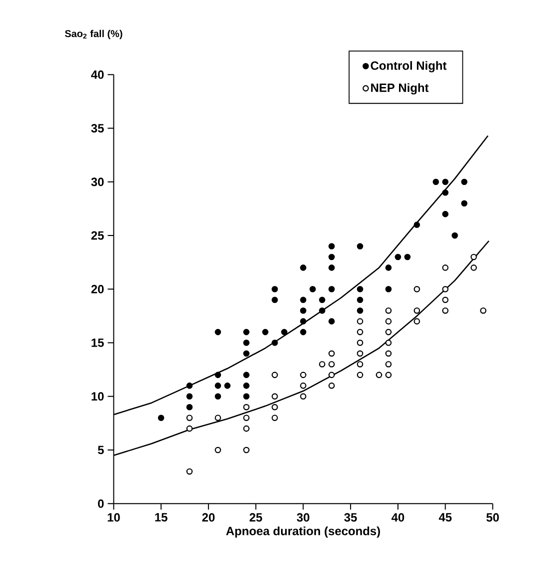 Image resolution: width=548 pixels, height=568 pixels. What do you see at coordinates (93, 35) in the screenshot?
I see `y-axis-title: Sao$_{2}$ fall (%)` at bounding box center [93, 35].